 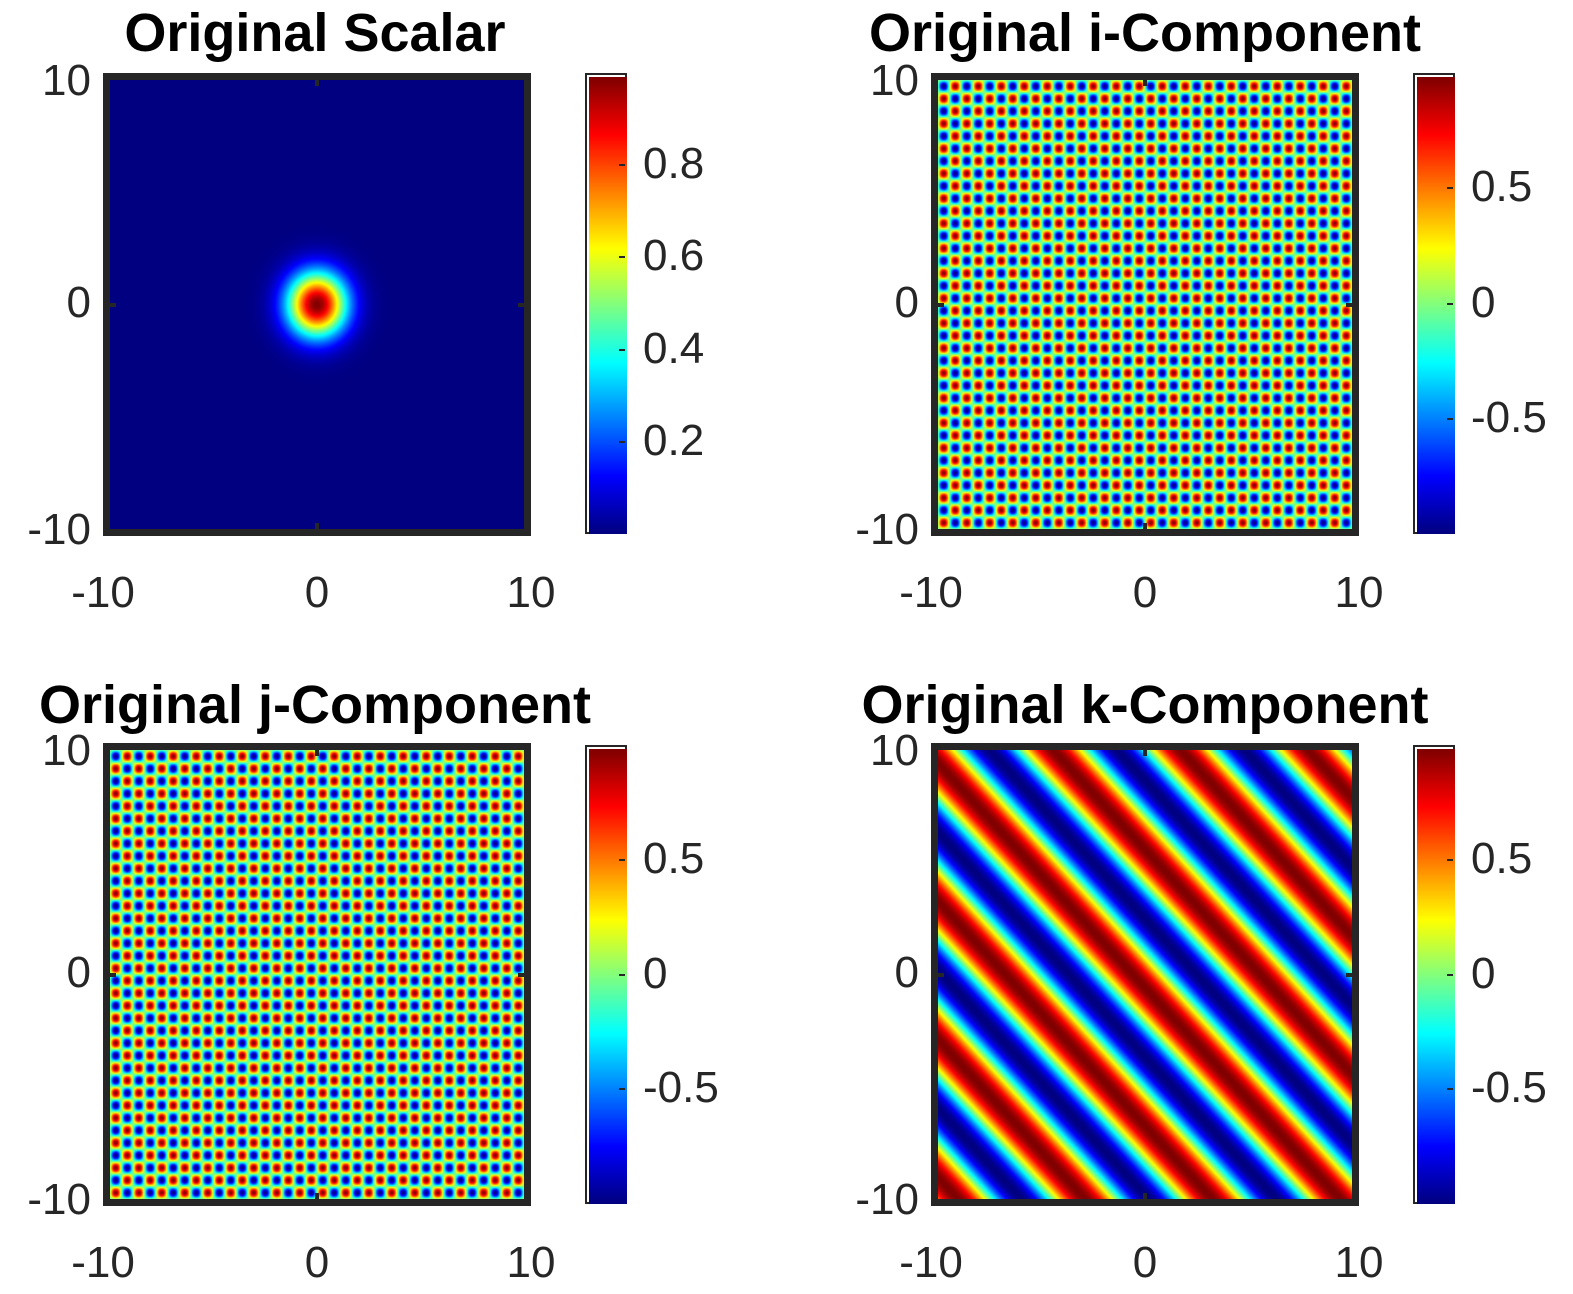 I want to click on chart-title: Original k-Component, so click(x=1145, y=705).